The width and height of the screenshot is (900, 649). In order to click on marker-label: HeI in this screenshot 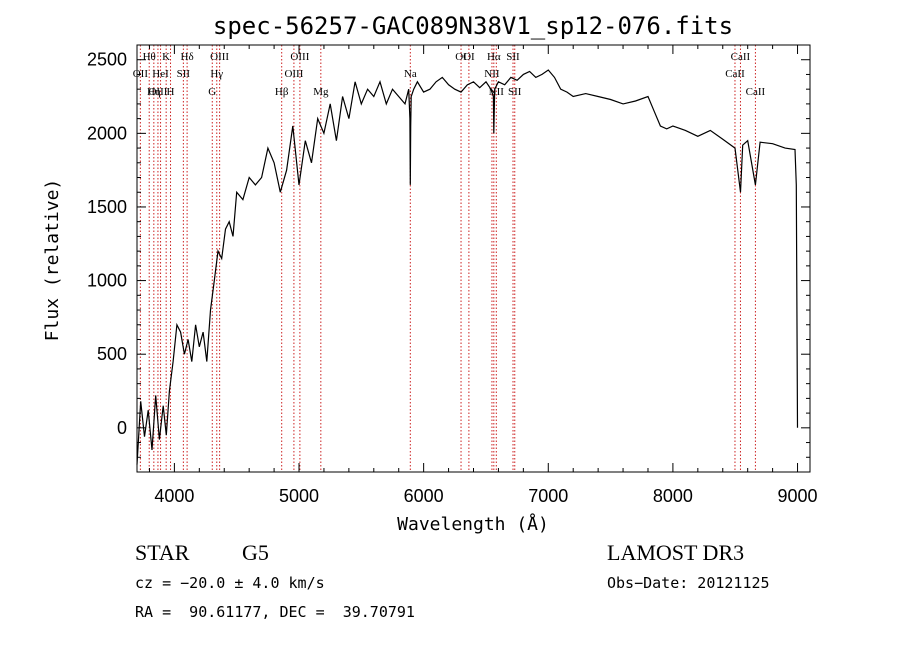, I will do `click(160, 74)`.